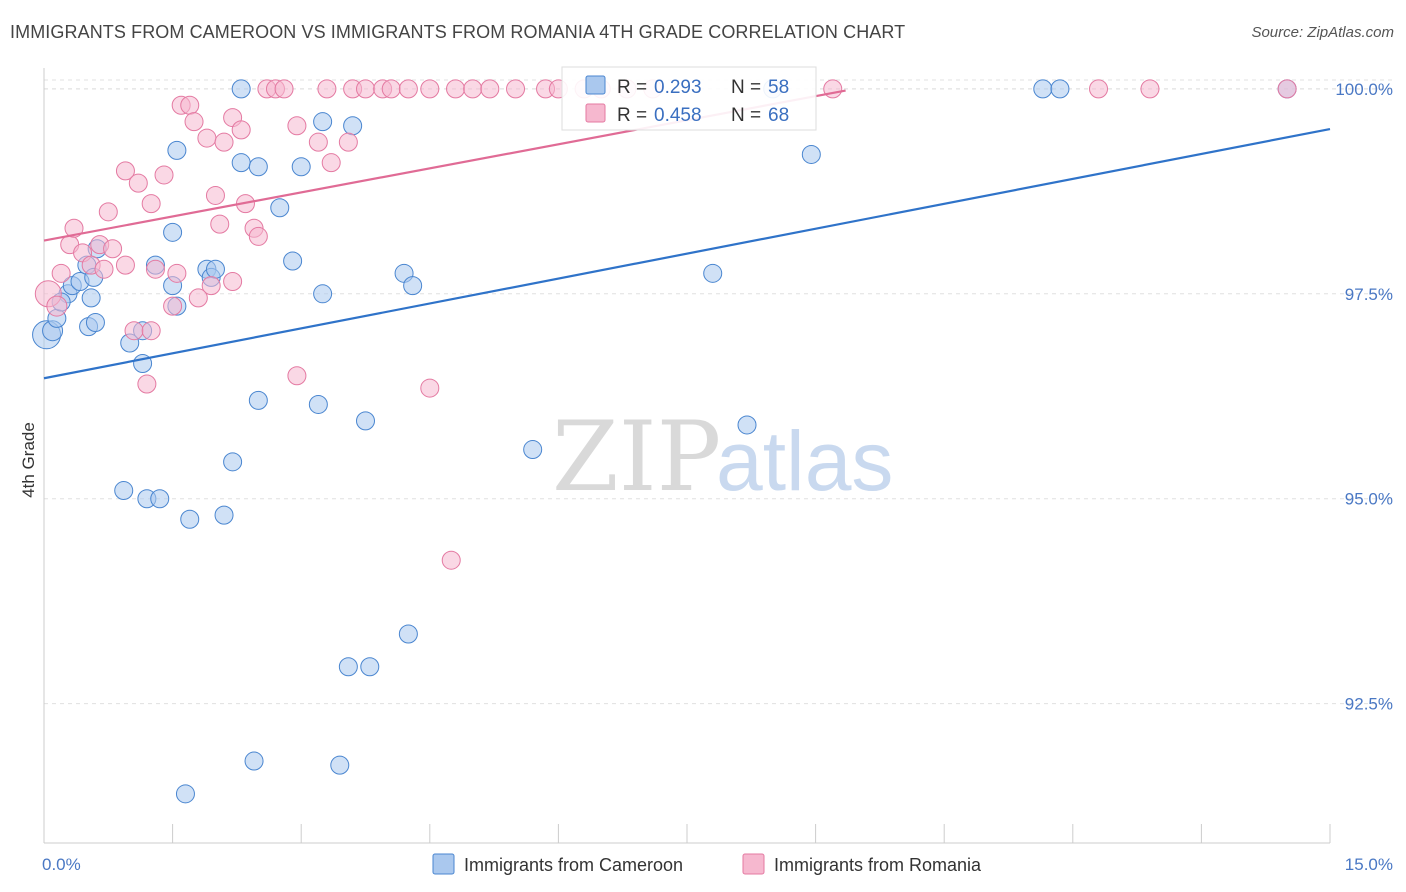 The image size is (1406, 892). I want to click on stats-n-label-romania: N =, so click(746, 115).